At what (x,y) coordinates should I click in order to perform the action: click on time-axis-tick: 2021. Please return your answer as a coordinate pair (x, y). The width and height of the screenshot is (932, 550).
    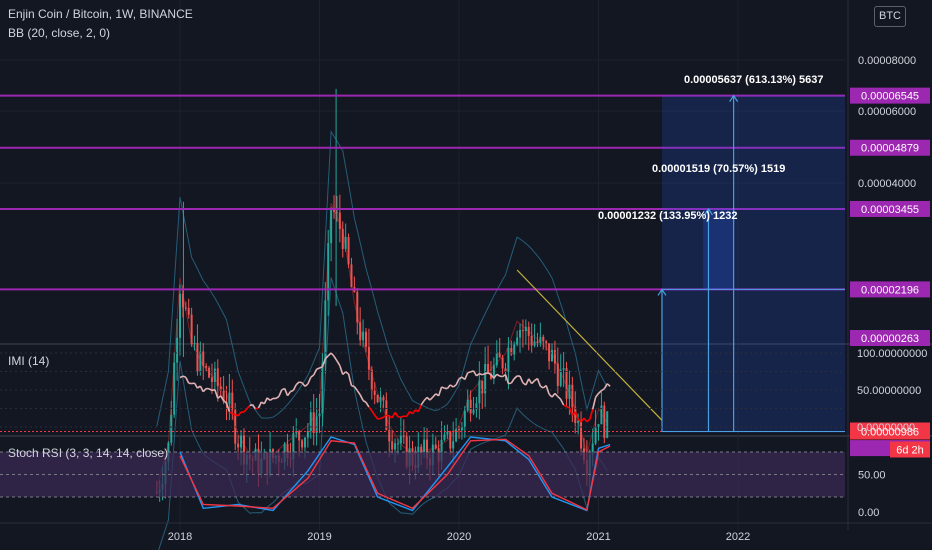
    Looking at the image, I should click on (598, 537).